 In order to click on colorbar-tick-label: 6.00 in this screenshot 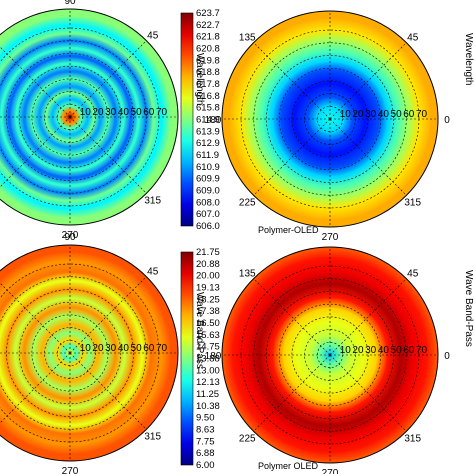, I will do `click(205, 465)`.